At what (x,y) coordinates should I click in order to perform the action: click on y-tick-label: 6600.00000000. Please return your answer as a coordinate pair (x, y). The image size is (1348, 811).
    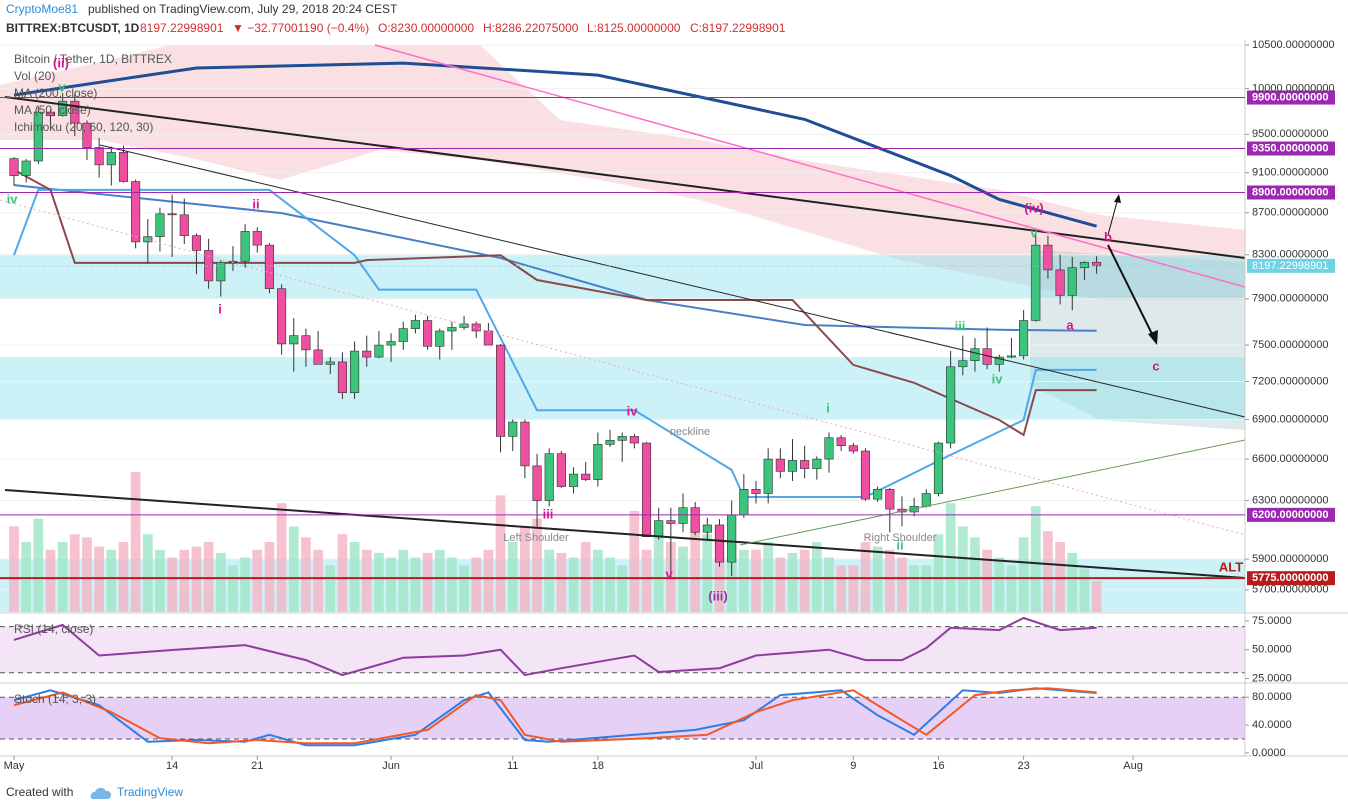
    Looking at the image, I should click on (1290, 459).